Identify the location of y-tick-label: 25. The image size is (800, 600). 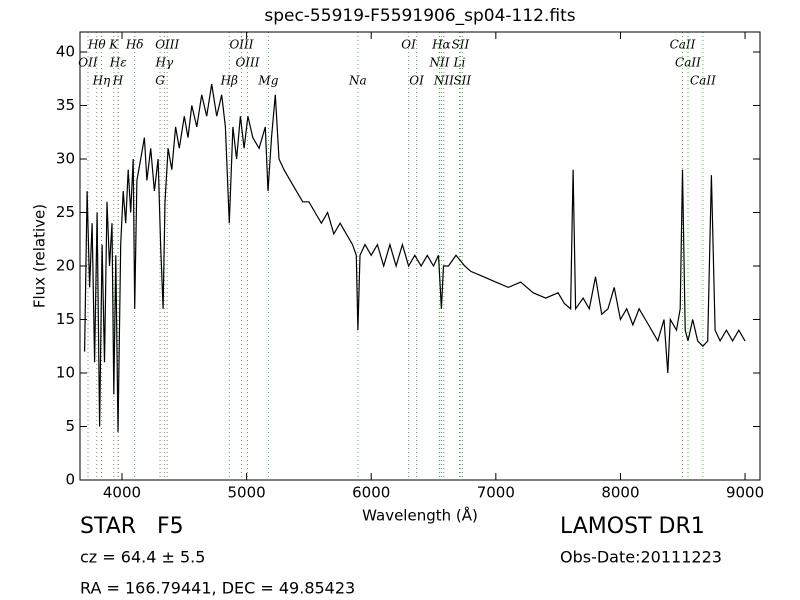
(65, 212).